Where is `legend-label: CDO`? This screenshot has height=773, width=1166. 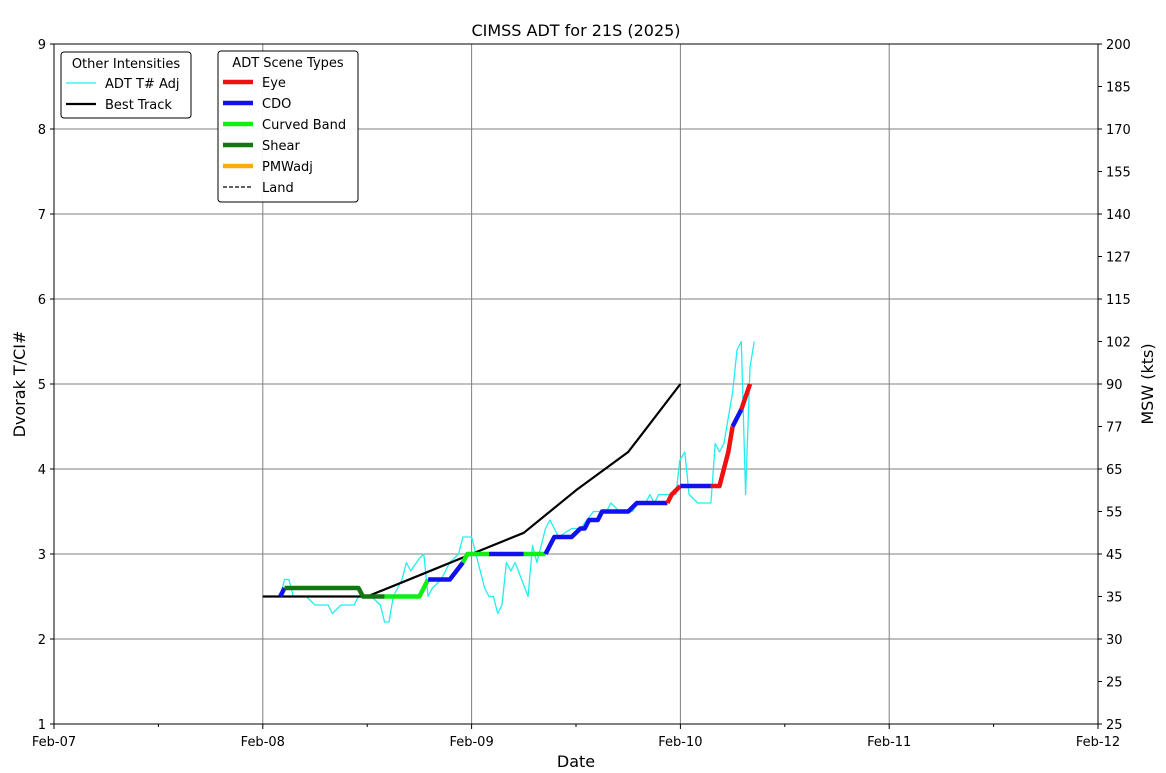 legend-label: CDO is located at coordinates (276, 104).